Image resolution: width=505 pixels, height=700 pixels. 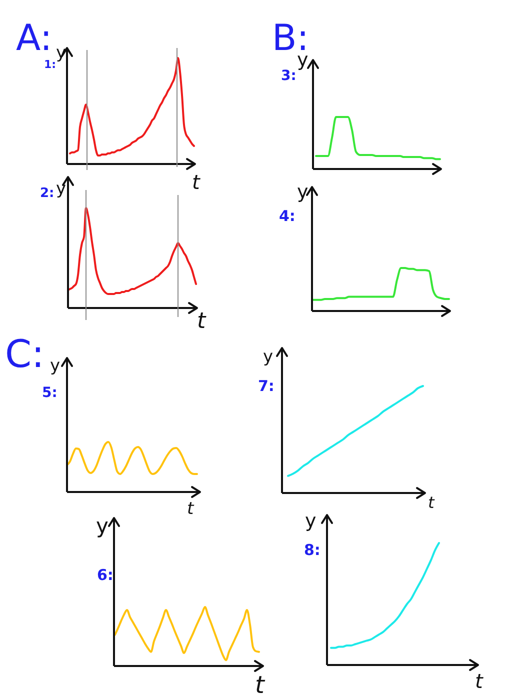 I want to click on chart-title: 2:, so click(x=47, y=193).